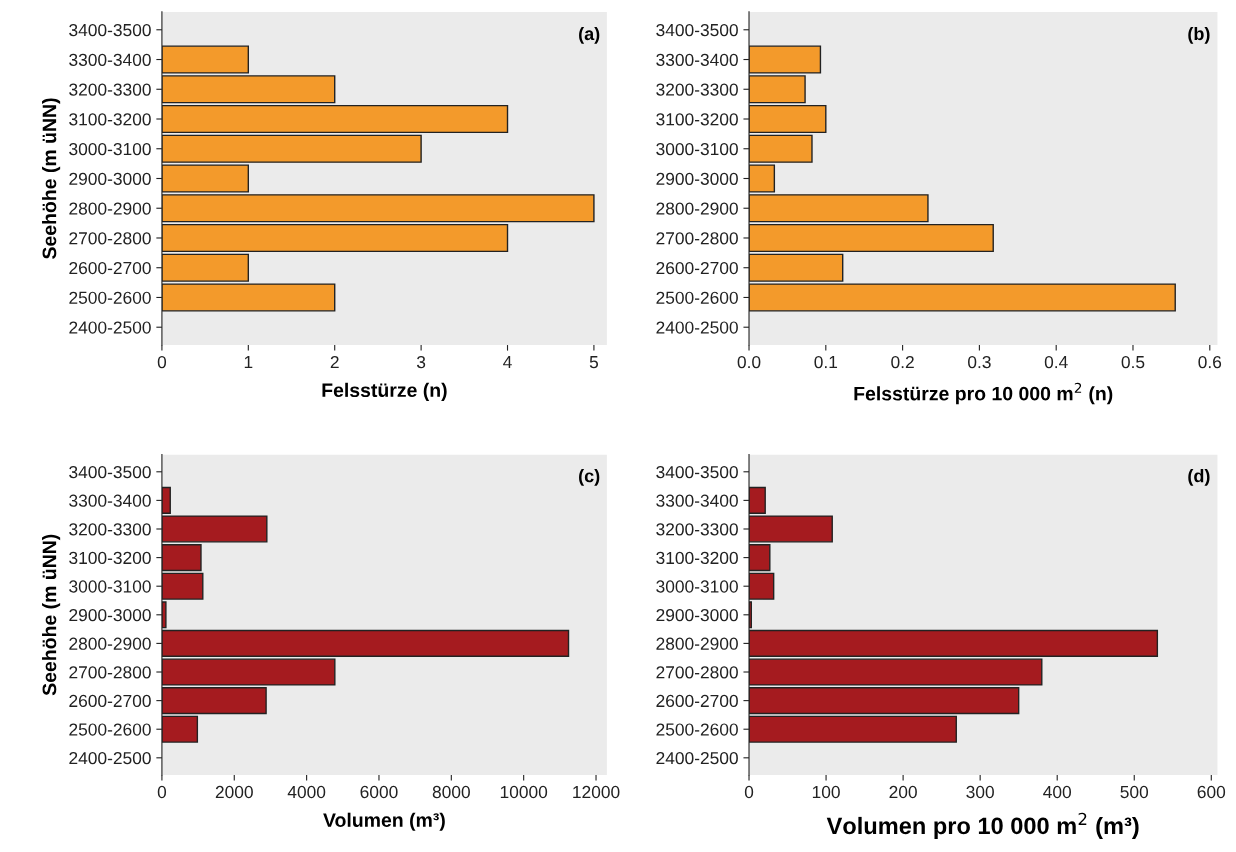 Image resolution: width=1236 pixels, height=852 pixels. Describe the element at coordinates (1134, 792) in the screenshot. I see `x-tick-label: 500` at that location.